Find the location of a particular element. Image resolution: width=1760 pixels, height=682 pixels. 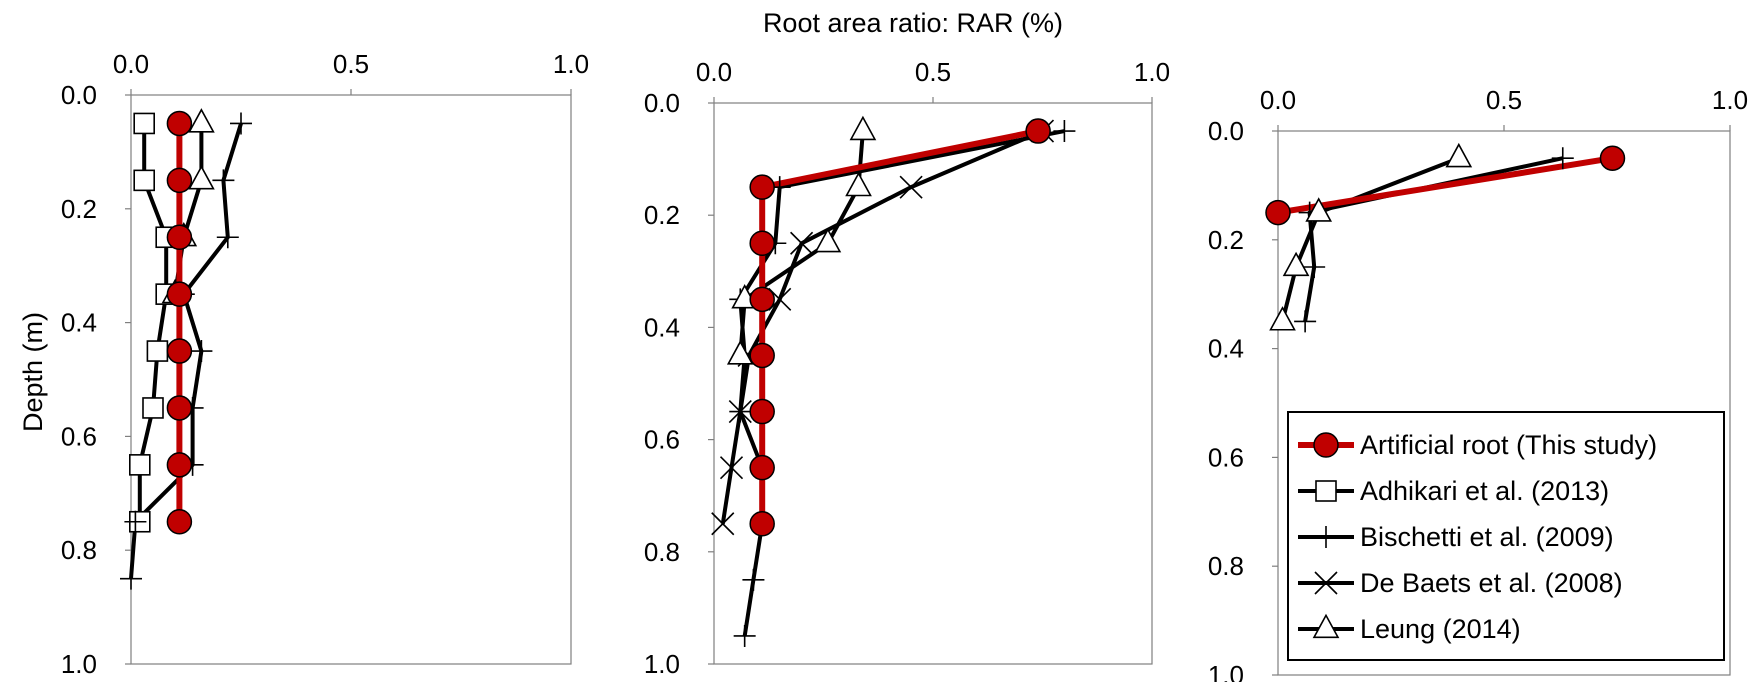

legend-label-adhikari: Adhikari et al. (2013) is located at coordinates (1484, 491).